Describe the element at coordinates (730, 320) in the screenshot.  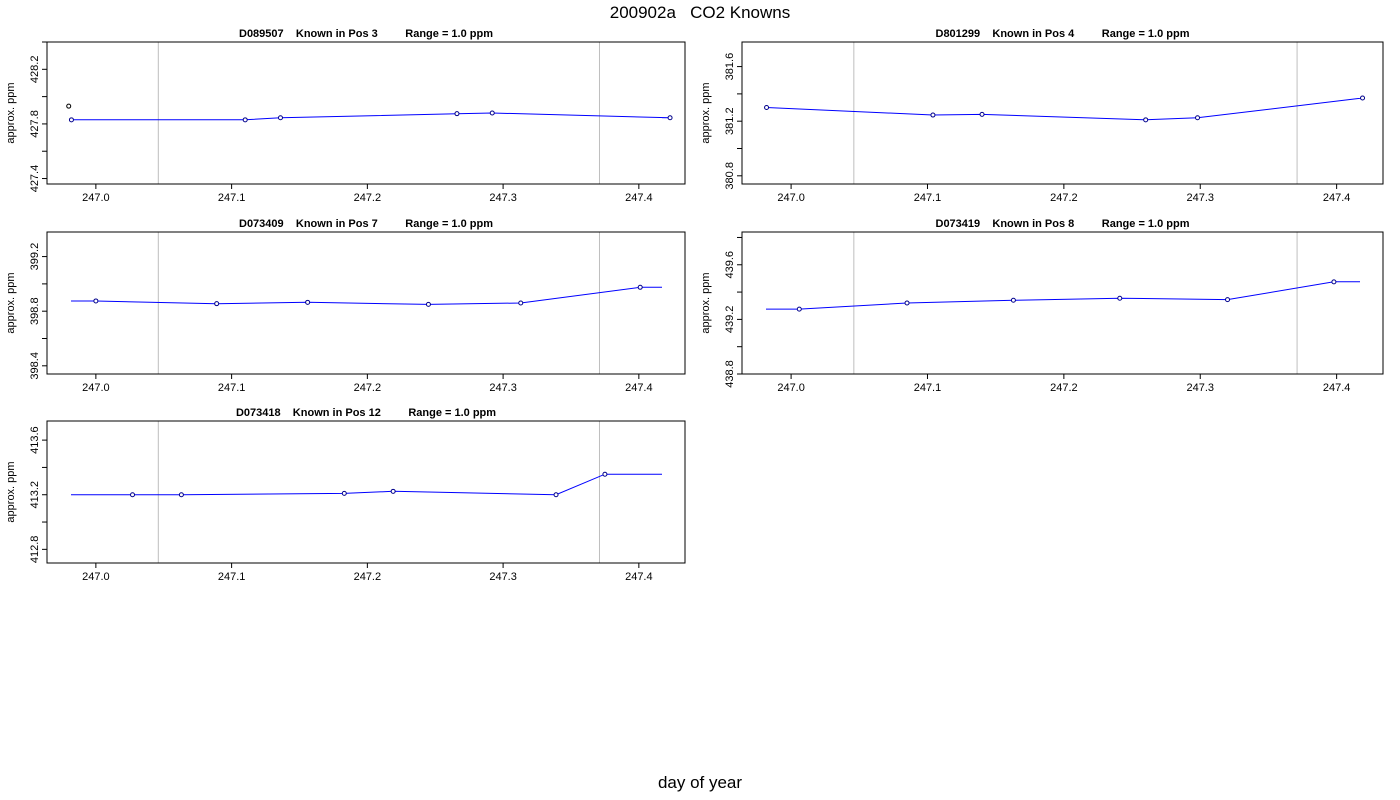
I see `y-tick-label: 439.2` at that location.